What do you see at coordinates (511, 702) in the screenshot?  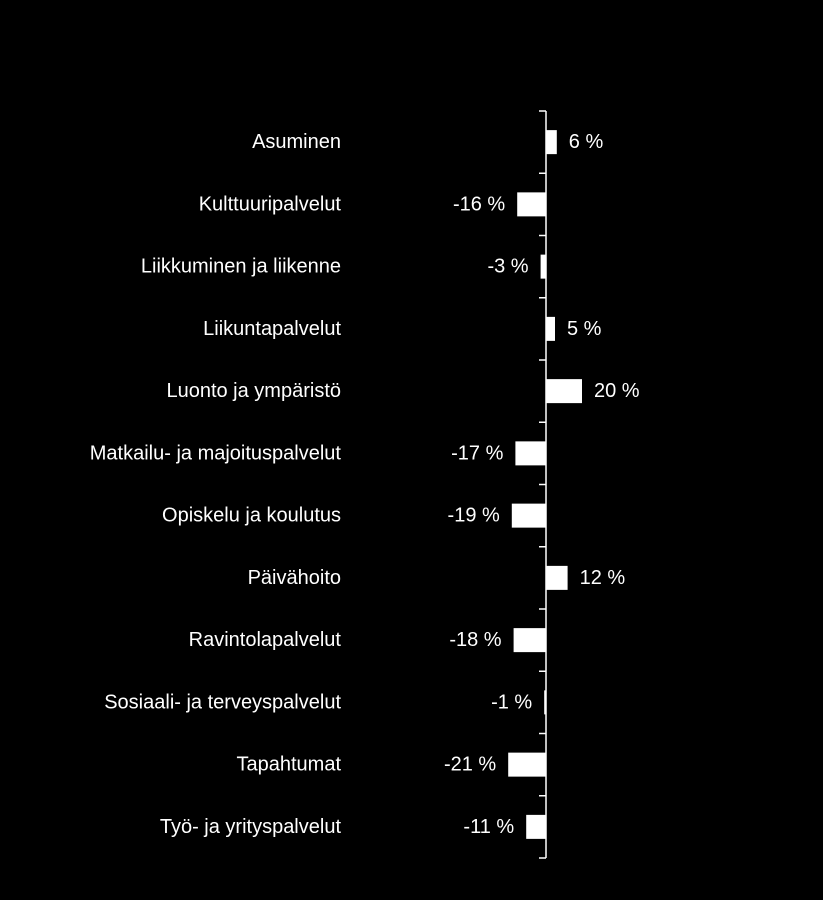 I see `data-label: -1 %` at bounding box center [511, 702].